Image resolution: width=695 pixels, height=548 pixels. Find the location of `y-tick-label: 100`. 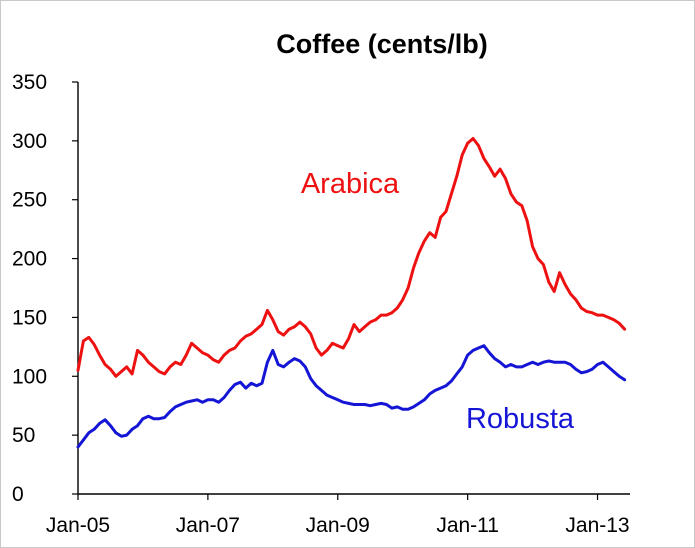

y-tick-label: 100 is located at coordinates (29, 376).